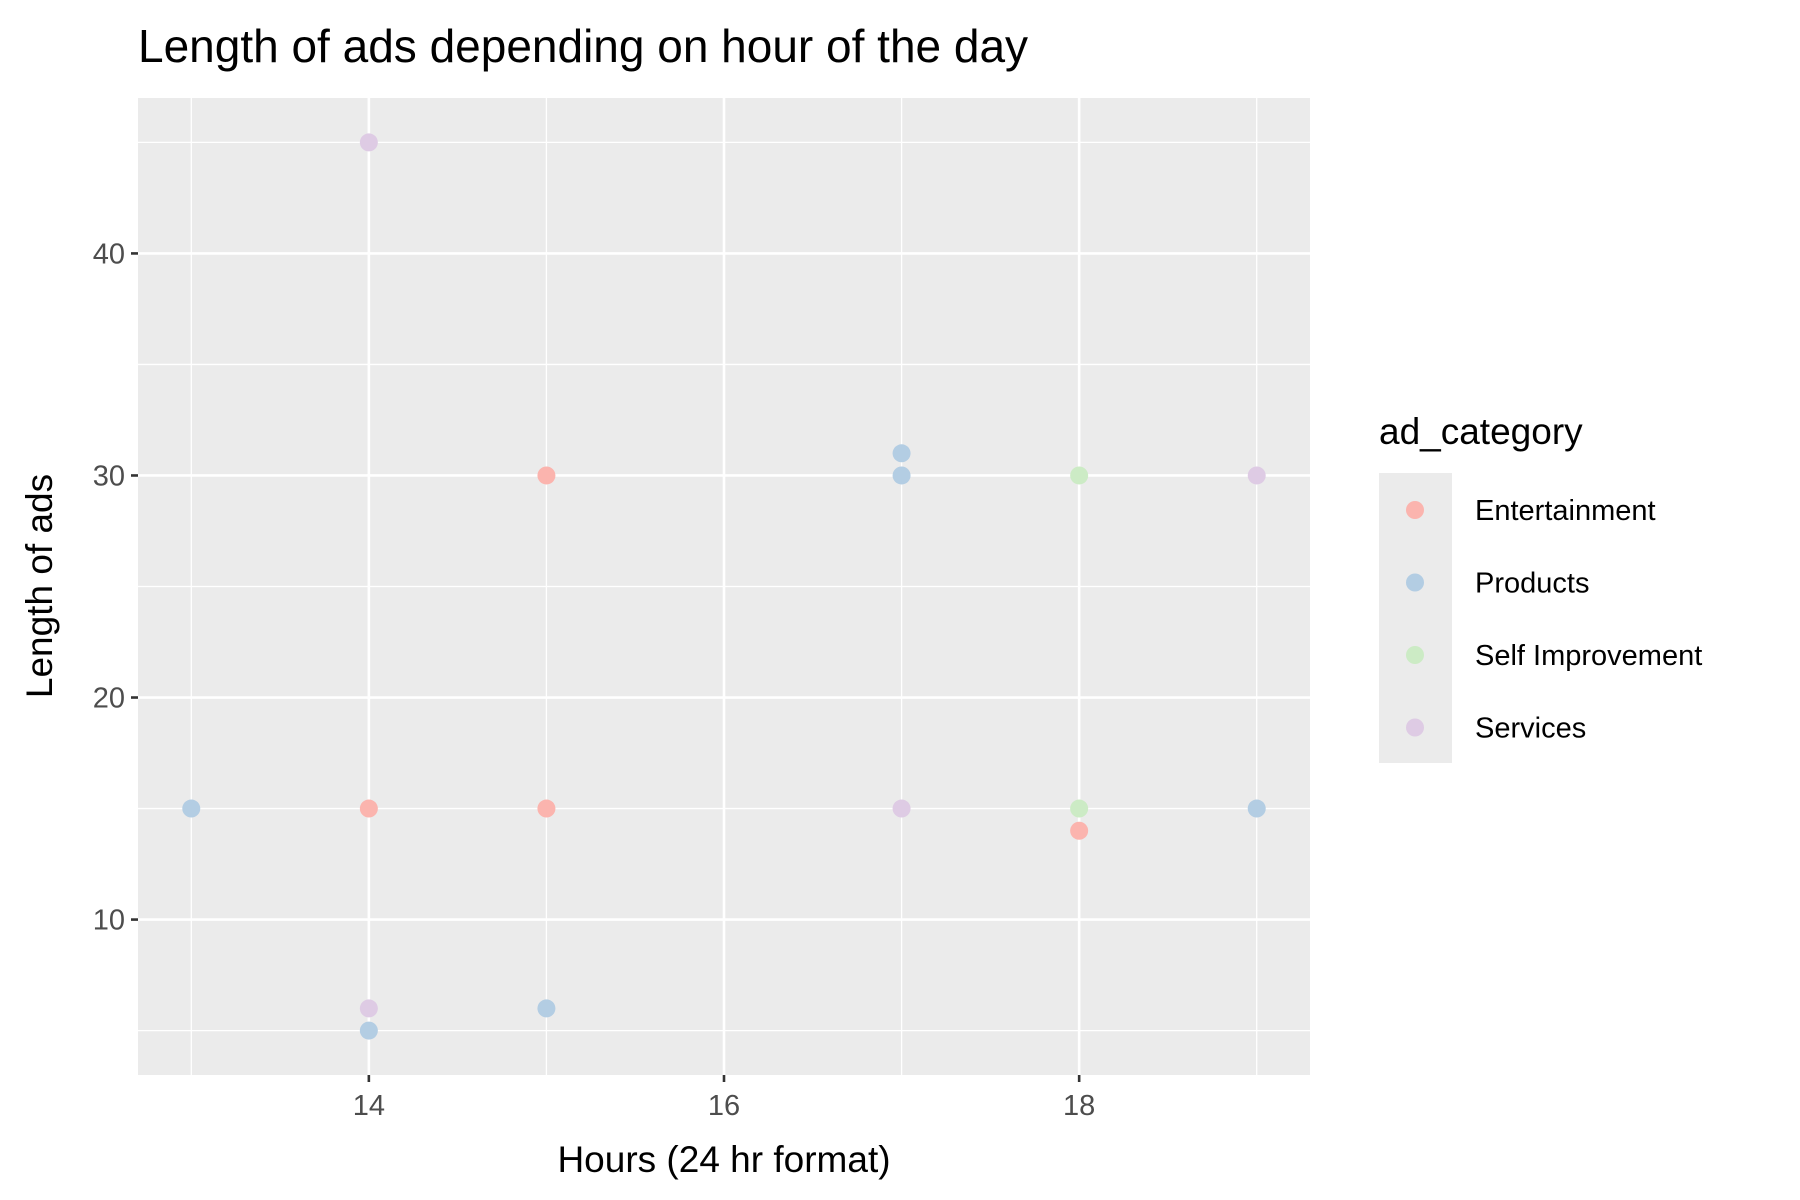  Describe the element at coordinates (109, 699) in the screenshot. I see `y-tick-label: 20` at that location.